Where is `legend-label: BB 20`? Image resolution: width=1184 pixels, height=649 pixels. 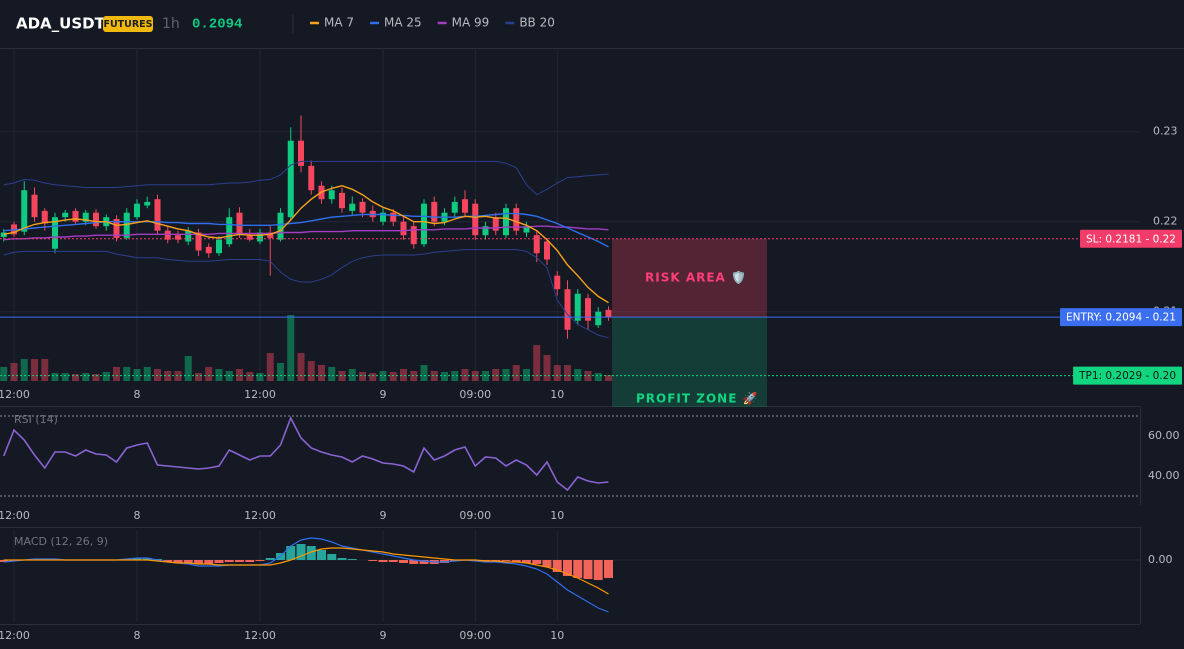
legend-label: BB 20 is located at coordinates (537, 23).